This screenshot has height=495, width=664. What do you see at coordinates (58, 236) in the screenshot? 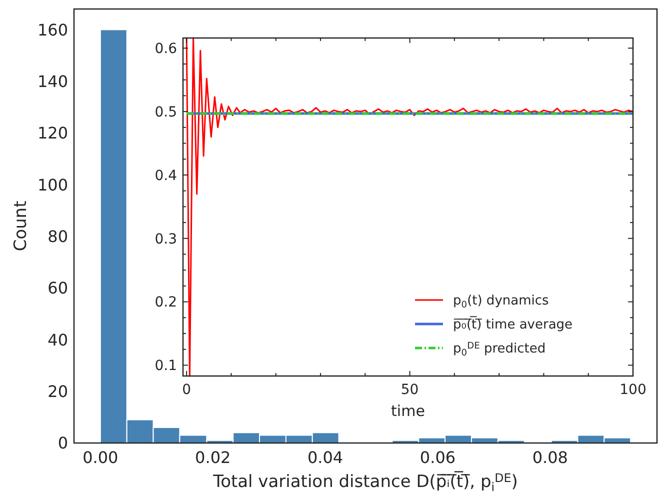
I see `y-tick-label: 80` at bounding box center [58, 236].